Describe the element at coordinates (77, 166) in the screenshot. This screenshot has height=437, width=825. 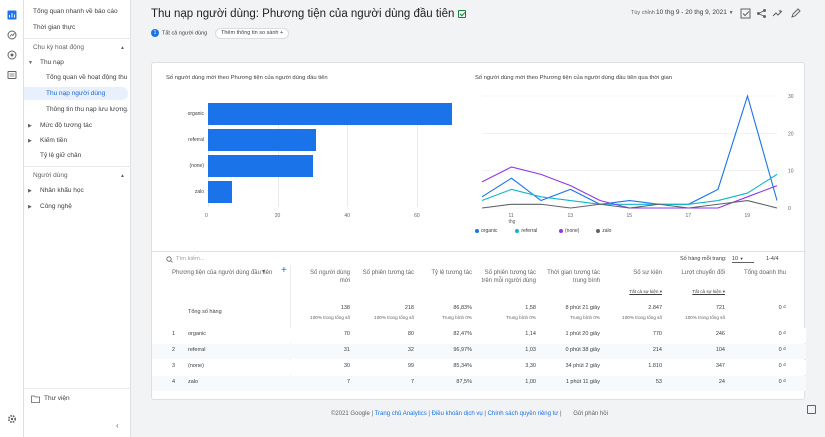
I see `nav-divider` at that location.